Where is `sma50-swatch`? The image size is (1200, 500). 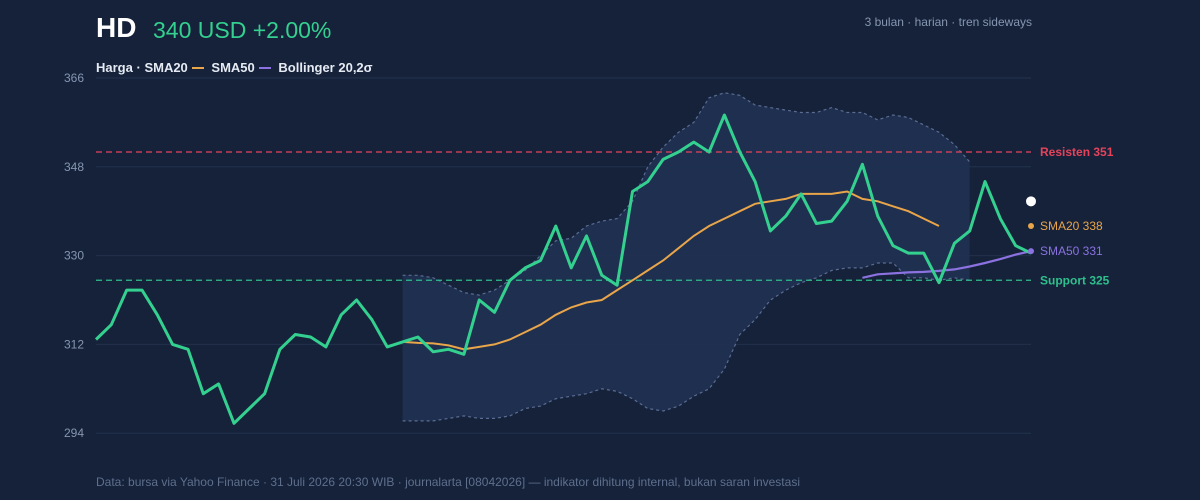
sma50-swatch is located at coordinates (264, 67).